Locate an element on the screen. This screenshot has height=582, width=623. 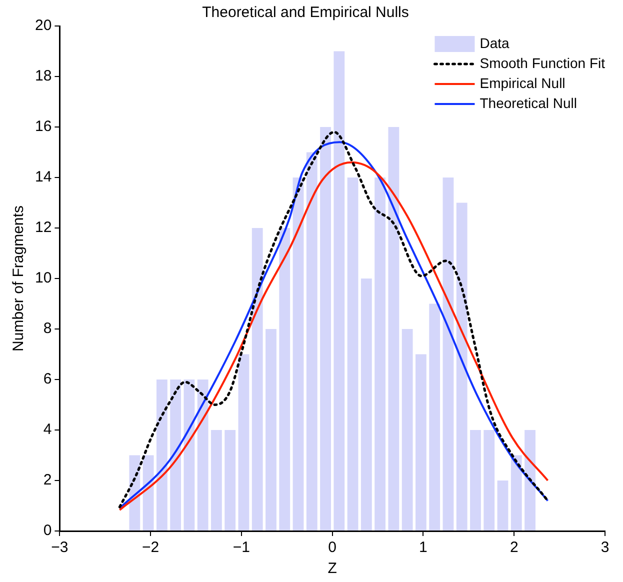
x-tick-label: 3 is located at coordinates (605, 547).